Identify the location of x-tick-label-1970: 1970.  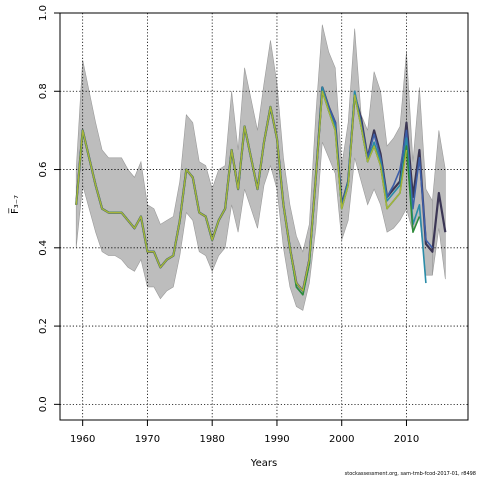
(147, 439).